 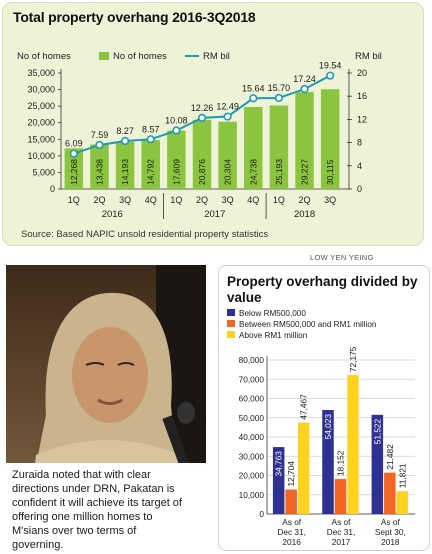 I want to click on value-bar-label: 34,763, so click(x=279, y=464).